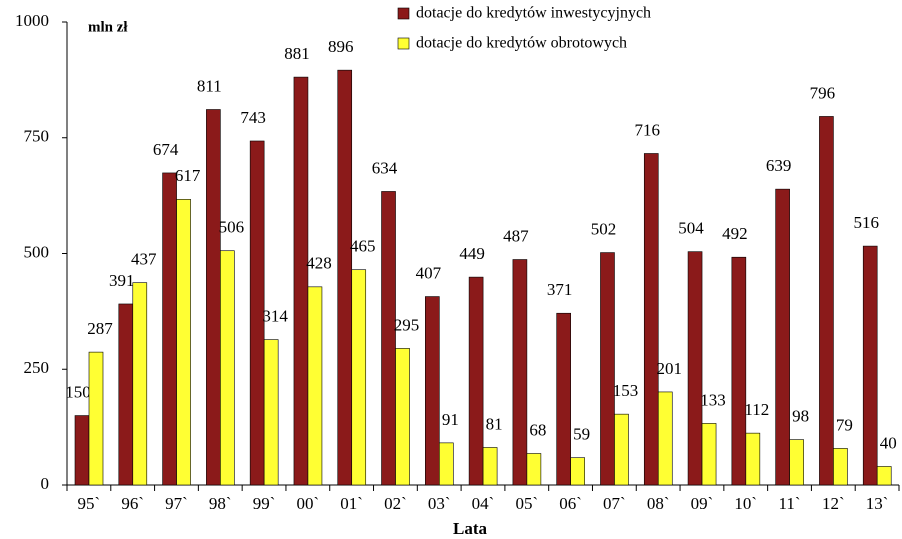 This screenshot has height=539, width=902. What do you see at coordinates (745, 503) in the screenshot?
I see `x-tick-label: 10`` at bounding box center [745, 503].